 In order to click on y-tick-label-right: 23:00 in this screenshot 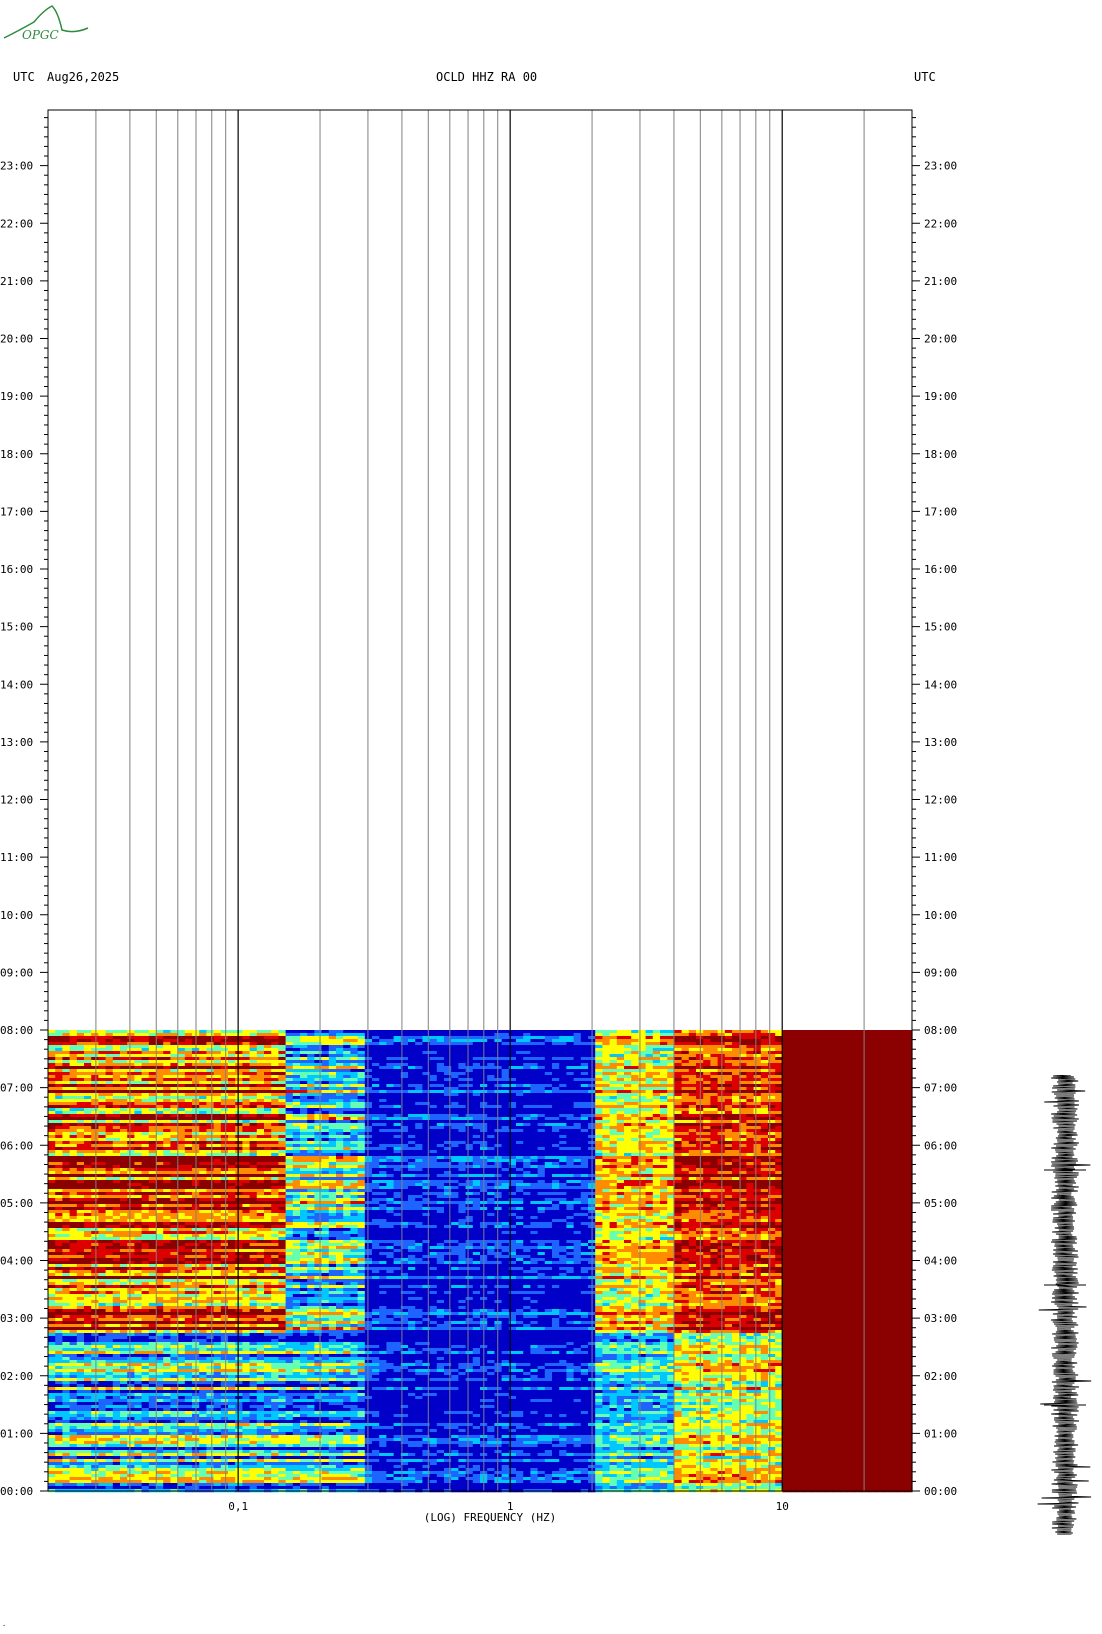, I will do `click(940, 166)`.